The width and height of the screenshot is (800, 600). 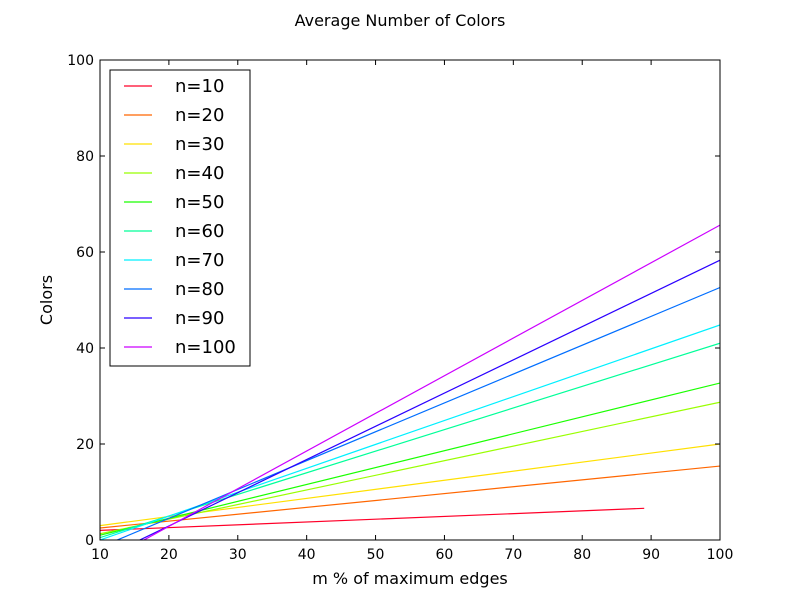 I want to click on x-tick-label: 40, so click(x=307, y=555).